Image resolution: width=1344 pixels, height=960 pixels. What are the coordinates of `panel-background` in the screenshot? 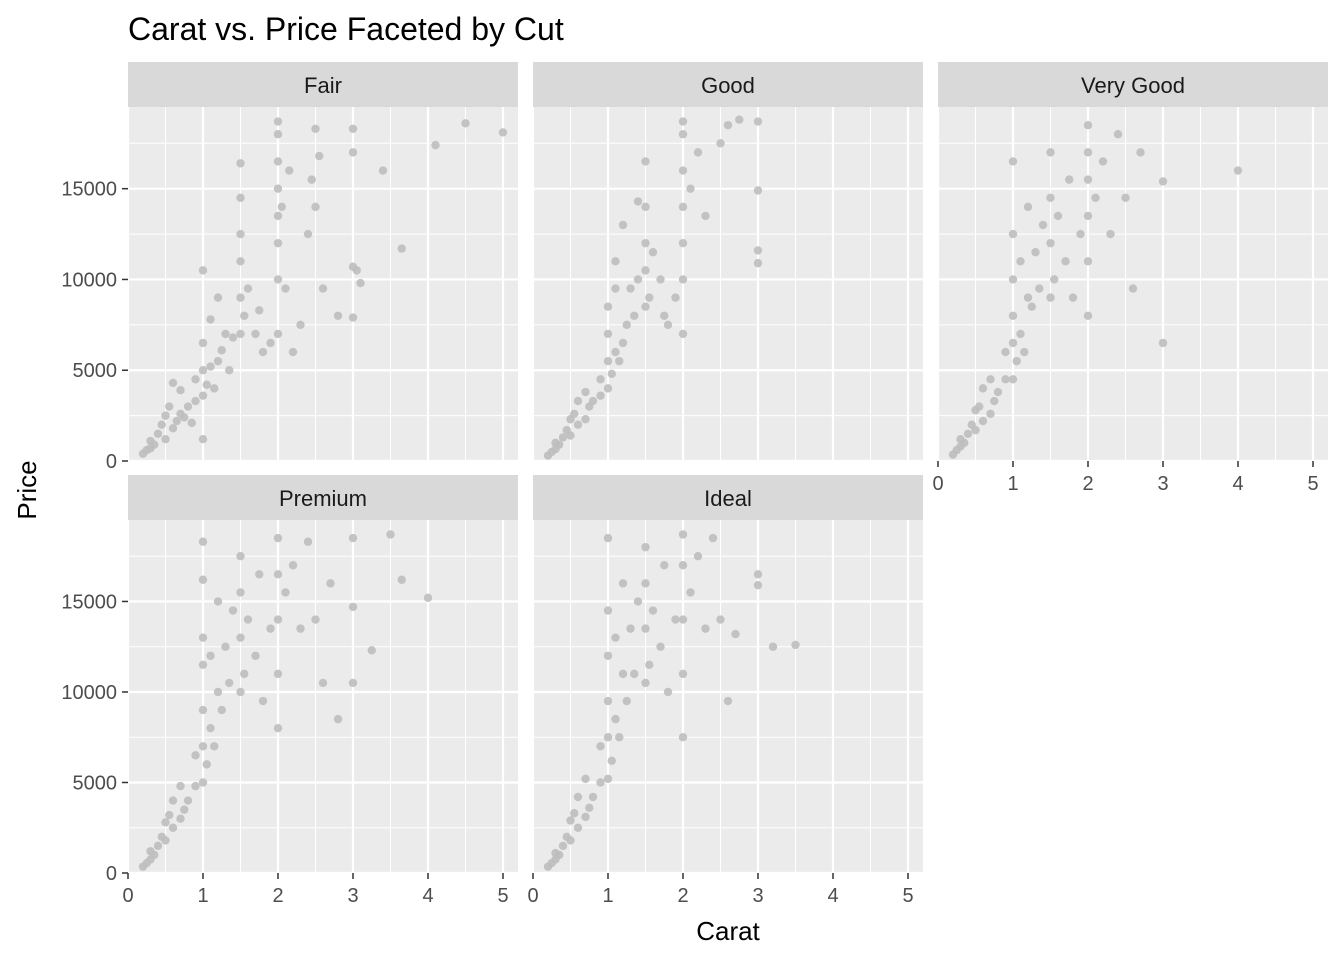 It's located at (728, 284).